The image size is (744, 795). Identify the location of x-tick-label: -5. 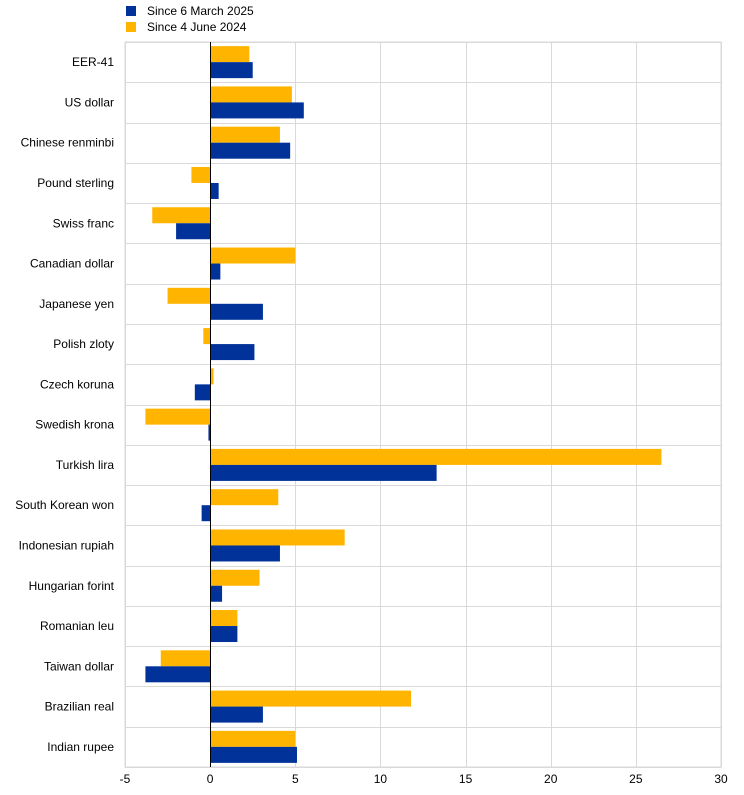
(125, 779).